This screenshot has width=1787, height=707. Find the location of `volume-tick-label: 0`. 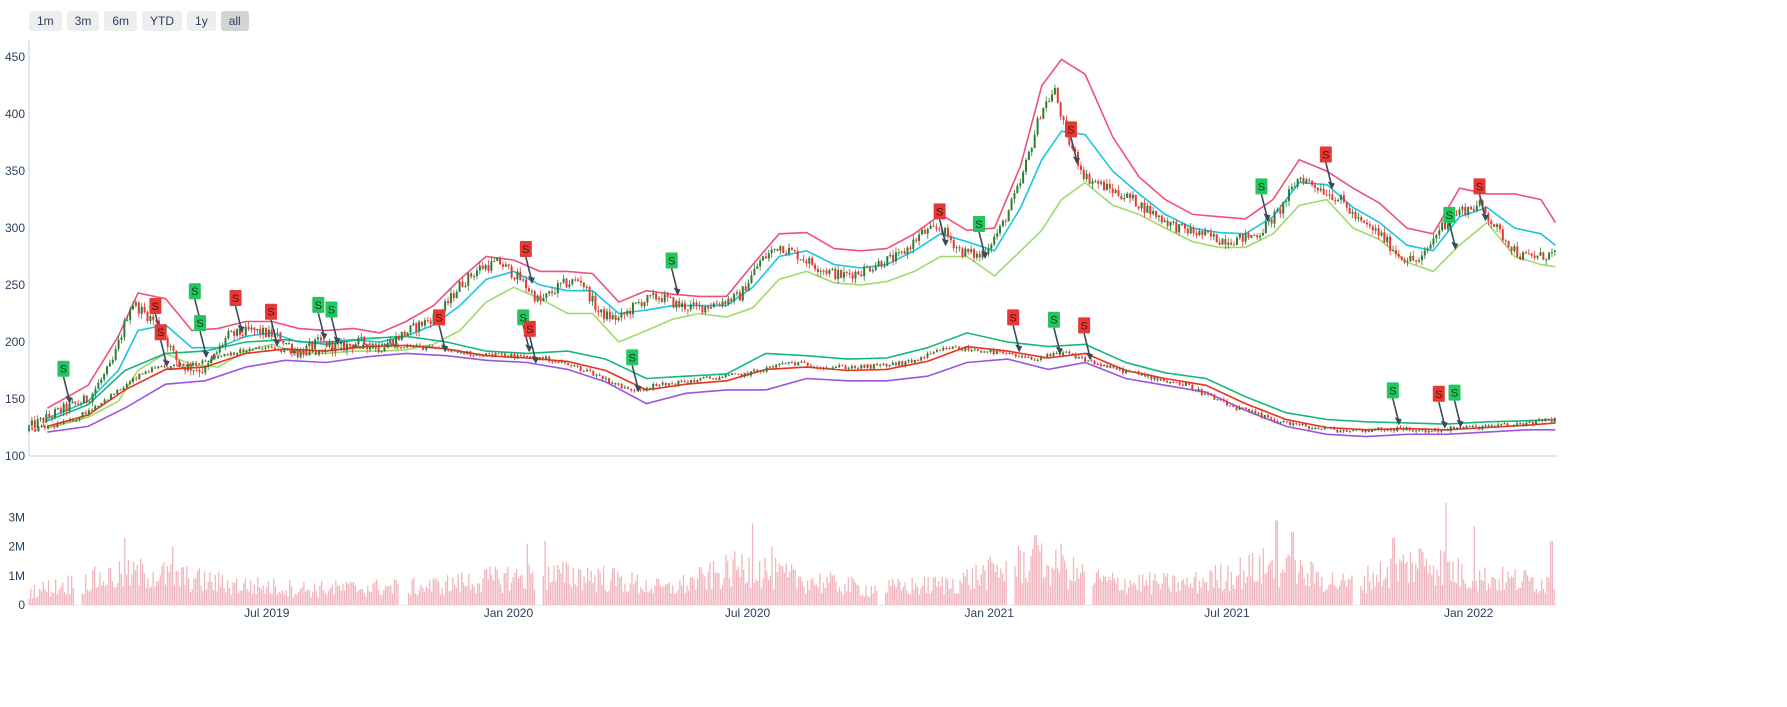

volume-tick-label: 0 is located at coordinates (21, 605).